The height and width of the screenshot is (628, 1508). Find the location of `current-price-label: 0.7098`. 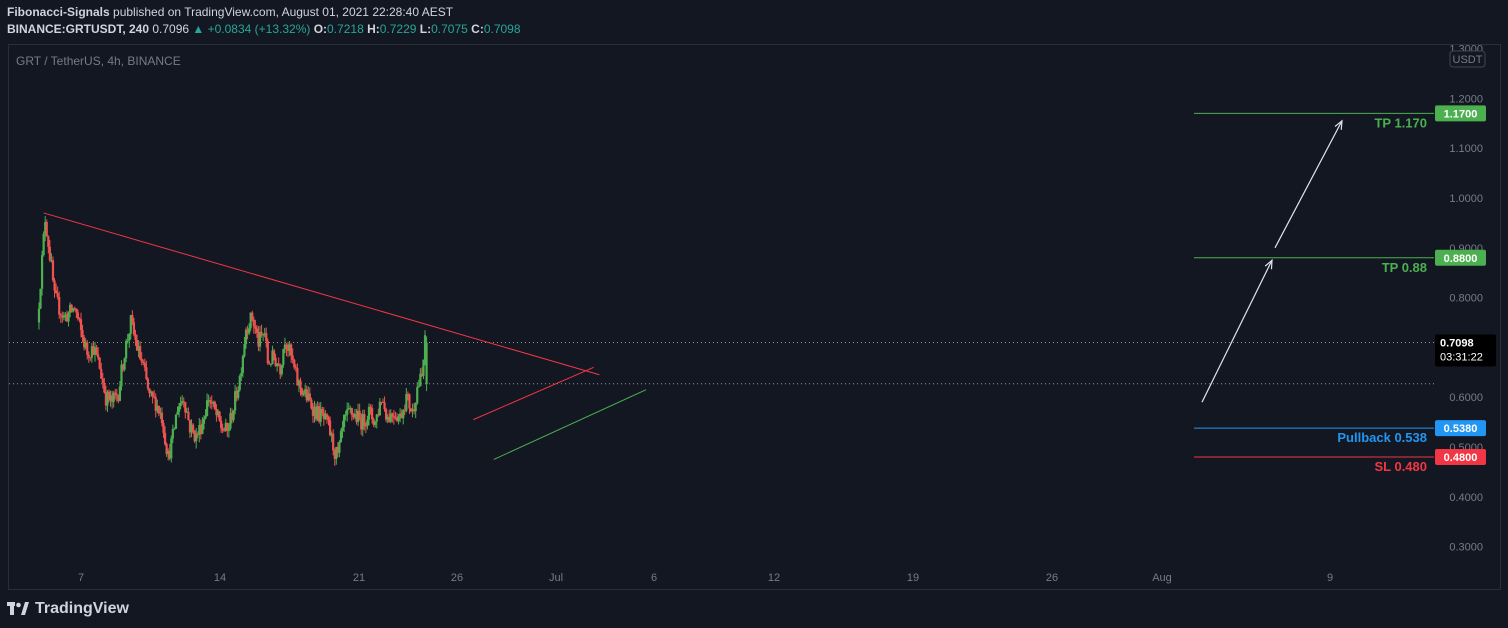

current-price-label: 0.7098 is located at coordinates (1457, 344).